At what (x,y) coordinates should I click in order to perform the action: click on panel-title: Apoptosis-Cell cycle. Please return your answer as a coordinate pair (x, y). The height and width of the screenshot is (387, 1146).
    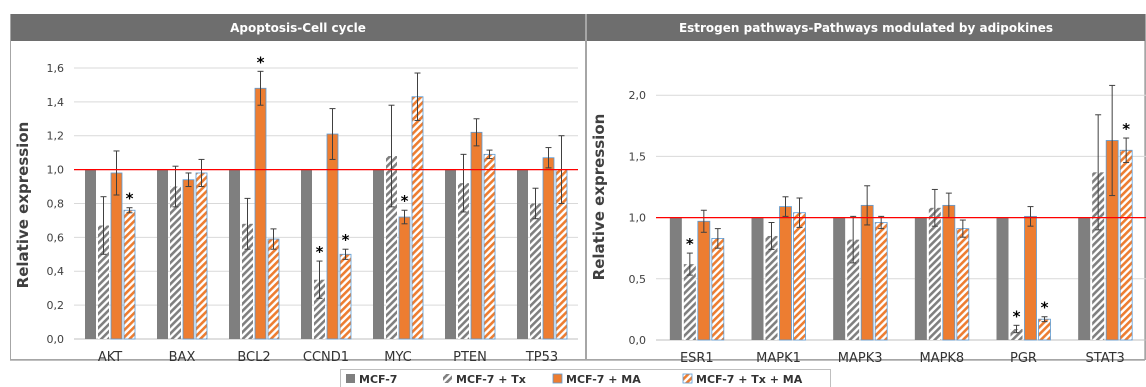
    Looking at the image, I should click on (298, 28).